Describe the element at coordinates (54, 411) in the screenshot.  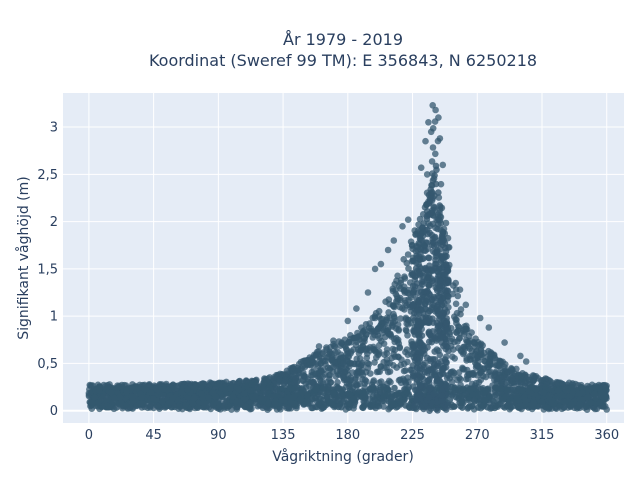
I see `y-tick-label: 0` at that location.